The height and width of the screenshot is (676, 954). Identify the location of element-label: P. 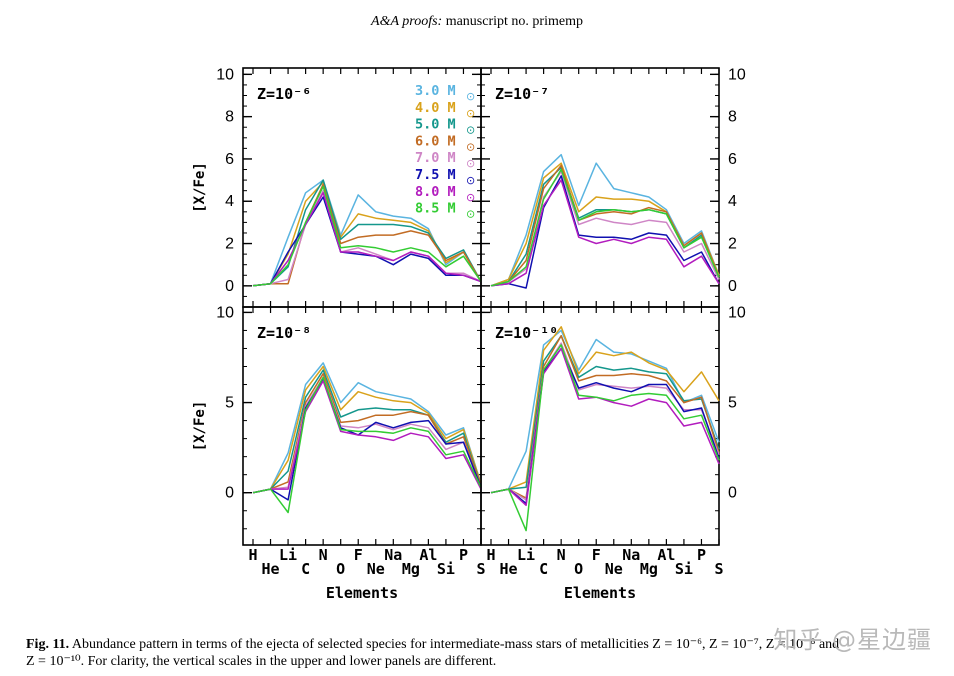
(463, 555).